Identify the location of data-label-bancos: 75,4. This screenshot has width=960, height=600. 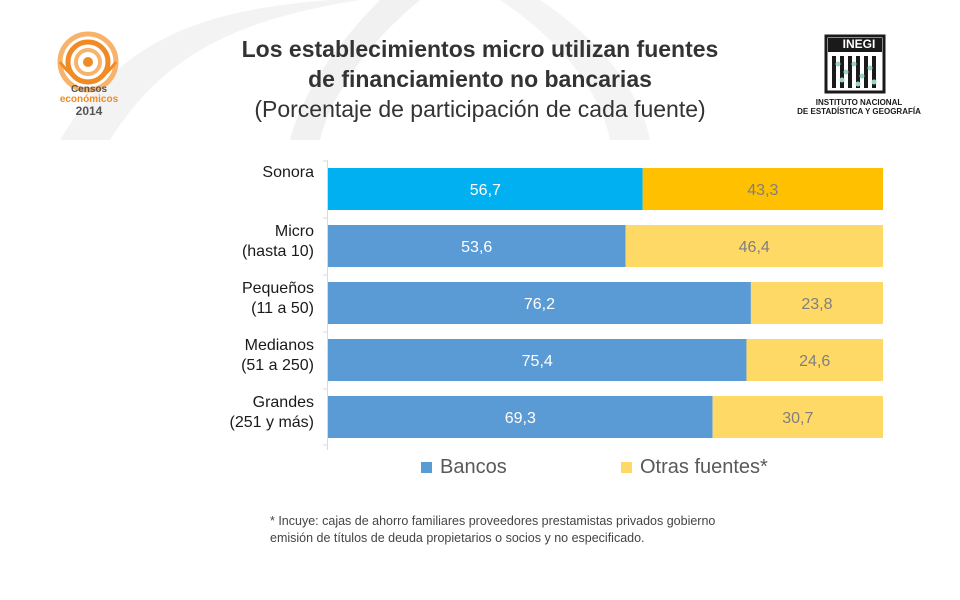
(537, 361).